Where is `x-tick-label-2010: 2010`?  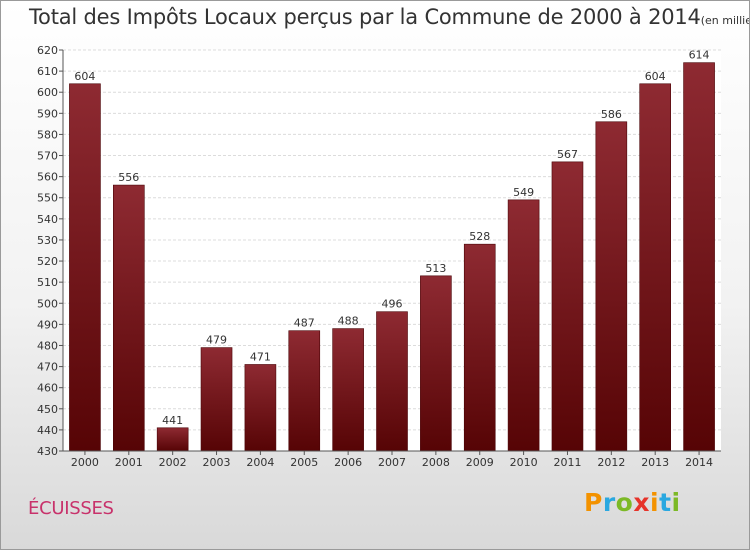 x-tick-label-2010: 2010 is located at coordinates (524, 462).